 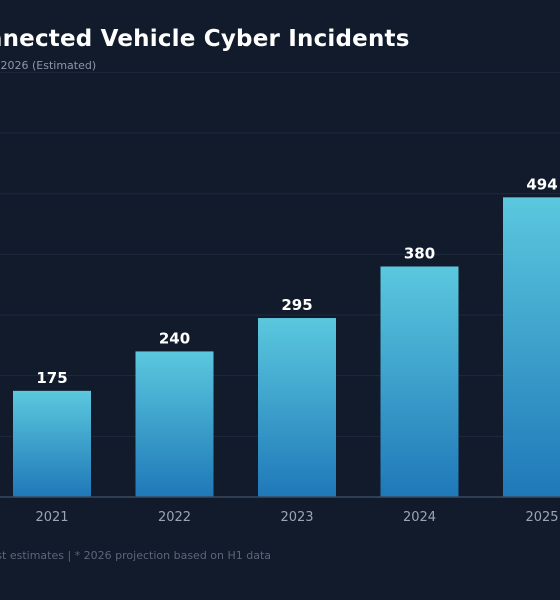 What do you see at coordinates (419, 381) in the screenshot?
I see `bar-2024` at bounding box center [419, 381].